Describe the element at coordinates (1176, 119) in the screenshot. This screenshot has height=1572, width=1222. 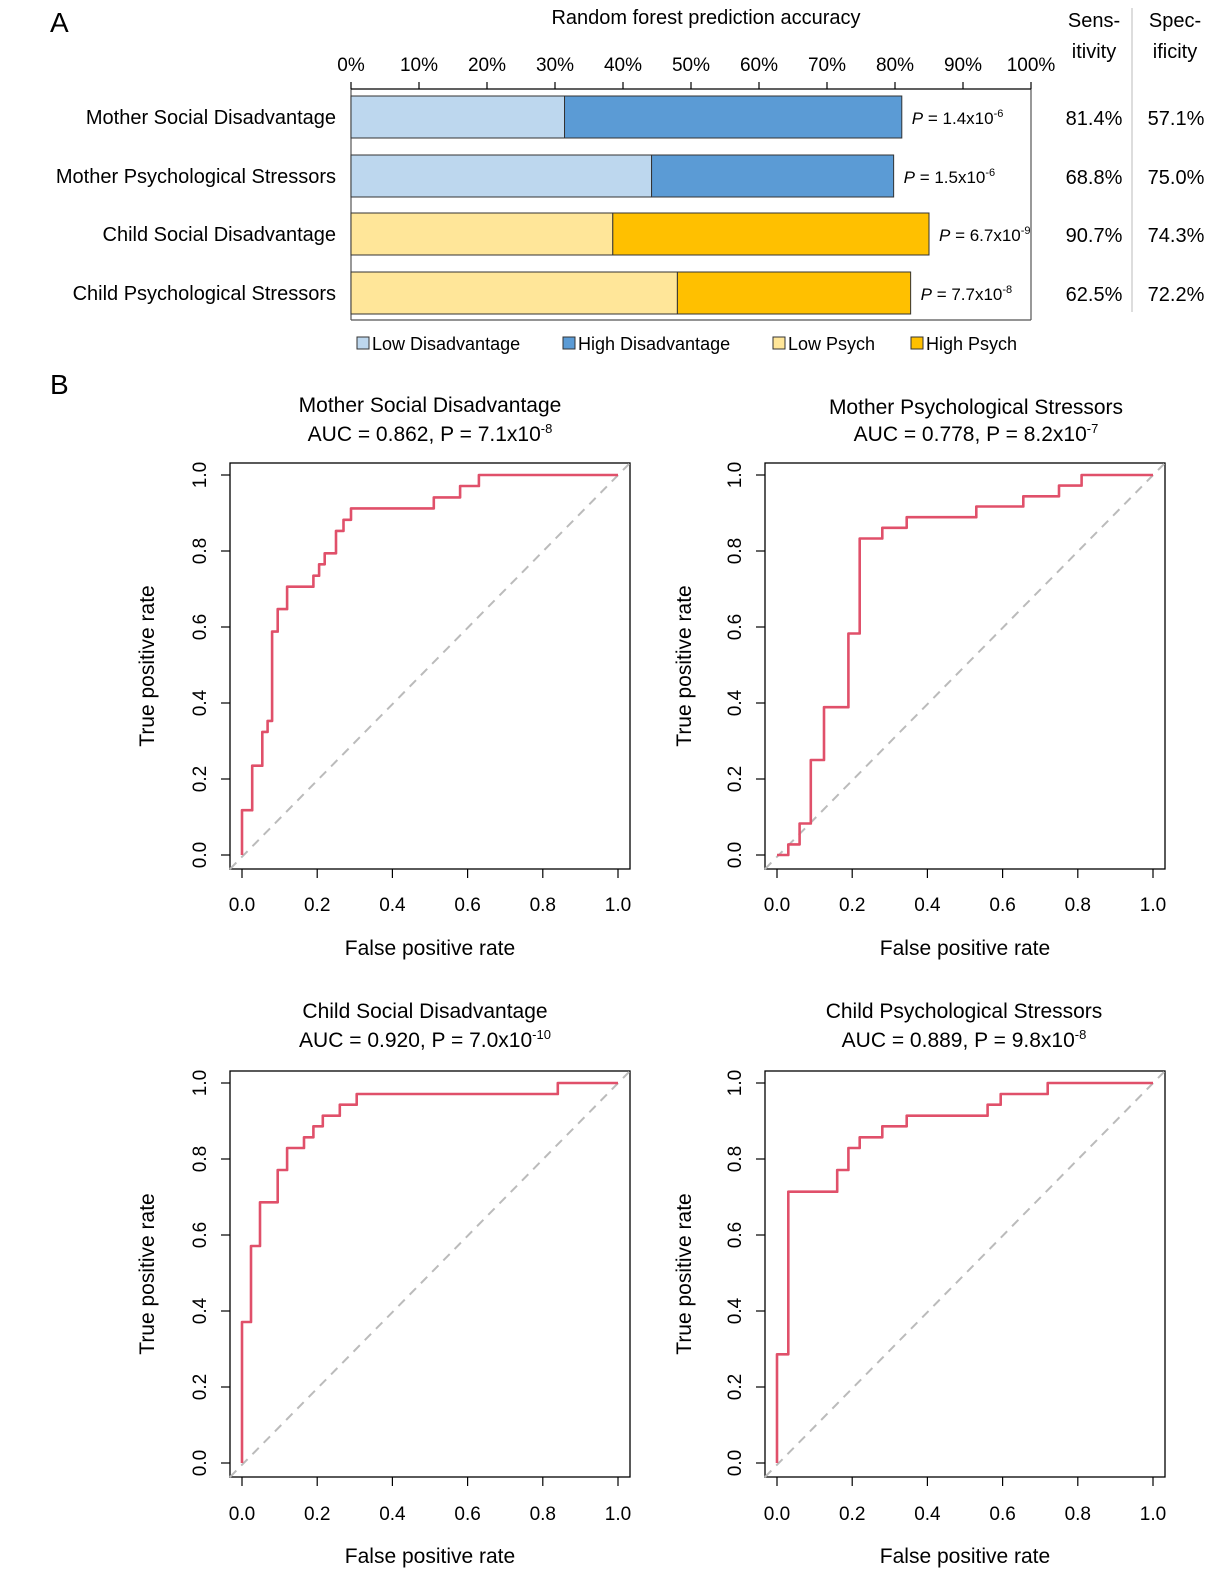
I see `specificity-value: 57.1%` at that location.